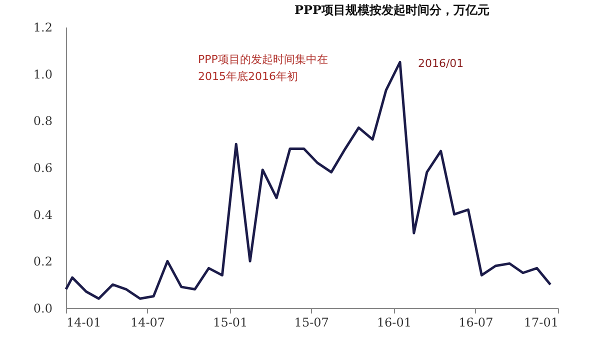 This screenshot has height=345, width=601. Describe the element at coordinates (84, 323) in the screenshot. I see `x-tick-label: 14-01` at that location.